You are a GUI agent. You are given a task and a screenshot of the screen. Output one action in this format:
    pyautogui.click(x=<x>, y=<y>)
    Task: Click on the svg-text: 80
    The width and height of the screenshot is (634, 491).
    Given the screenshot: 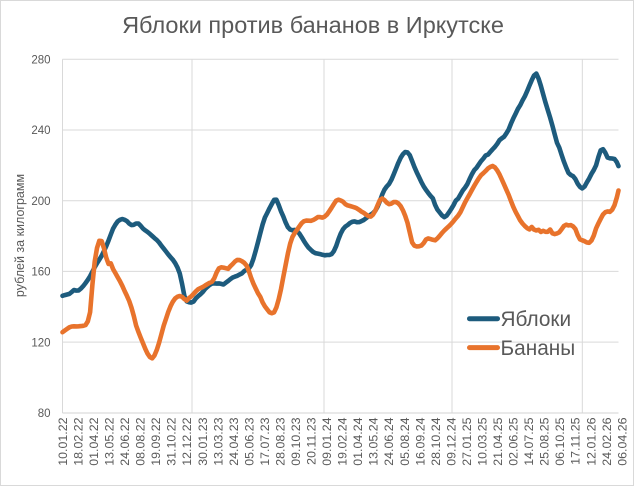 What is the action you would take?
    pyautogui.click(x=44, y=414)
    